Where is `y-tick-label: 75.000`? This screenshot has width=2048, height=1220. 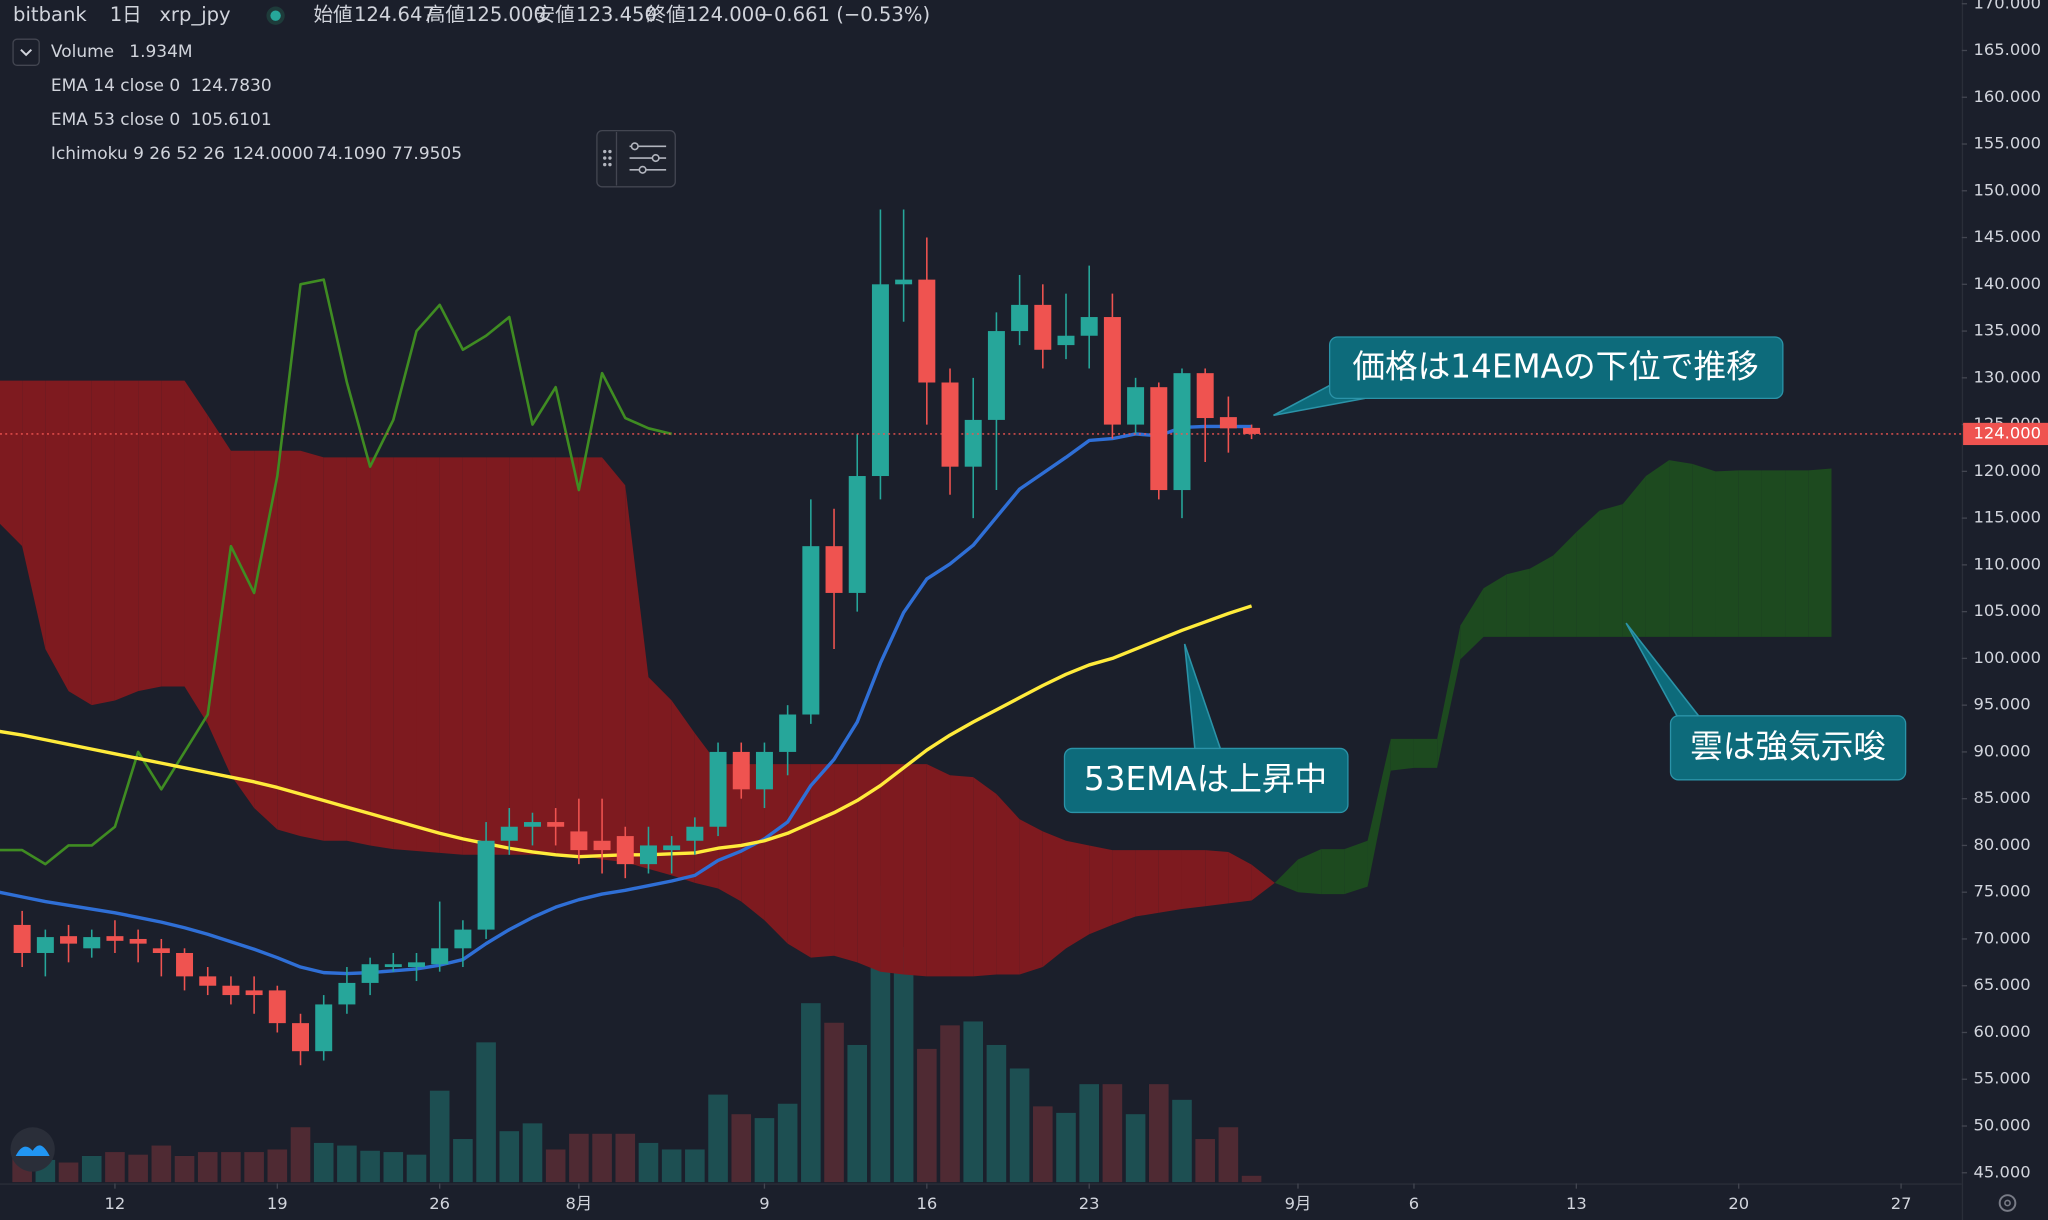 y-tick-label: 75.000 is located at coordinates (2002, 891).